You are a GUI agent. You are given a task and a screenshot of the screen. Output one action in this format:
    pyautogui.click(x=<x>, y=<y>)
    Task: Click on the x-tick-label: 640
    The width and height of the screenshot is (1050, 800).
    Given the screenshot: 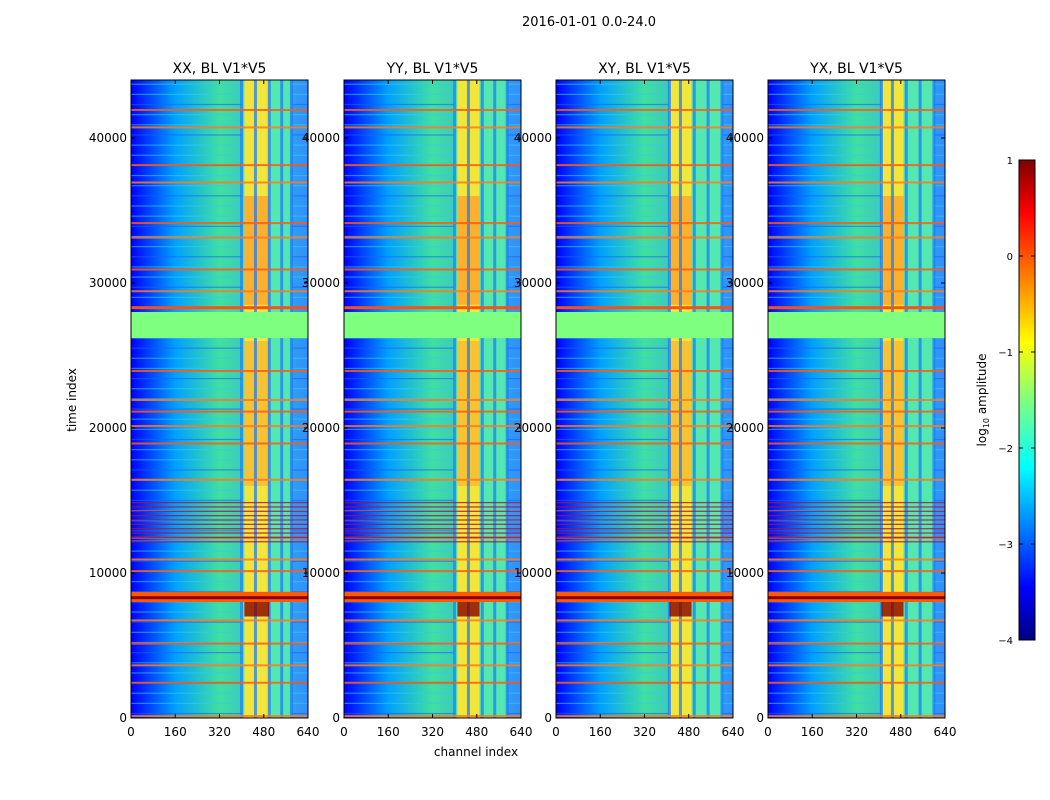 What is the action you would take?
    pyautogui.click(x=733, y=732)
    